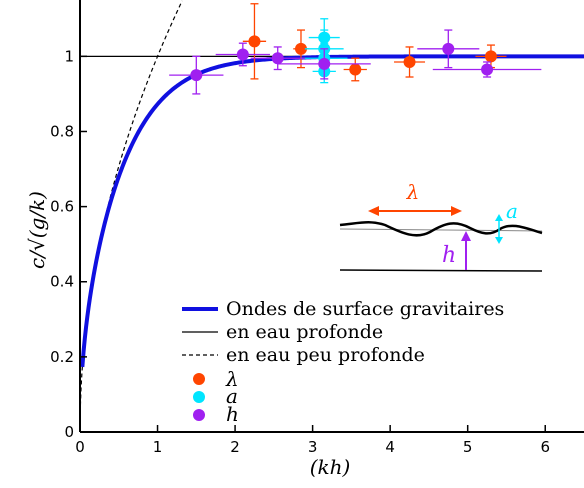 Image resolution: width=584 pixels, height=488 pixels. I want to click on inset-mean-level-line, so click(441, 230).